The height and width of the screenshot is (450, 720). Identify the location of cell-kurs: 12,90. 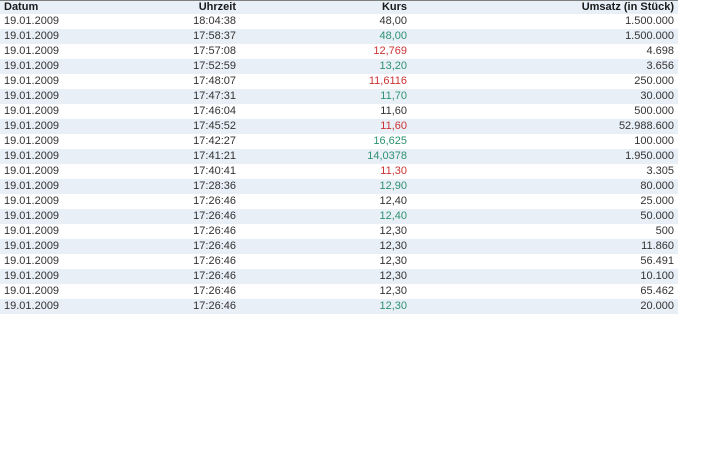
(325, 186).